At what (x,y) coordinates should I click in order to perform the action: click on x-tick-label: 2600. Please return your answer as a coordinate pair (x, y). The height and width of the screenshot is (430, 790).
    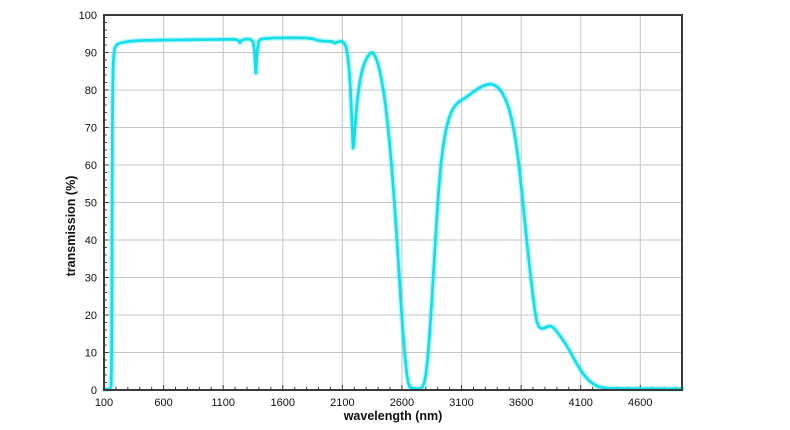
    Looking at the image, I should click on (402, 403).